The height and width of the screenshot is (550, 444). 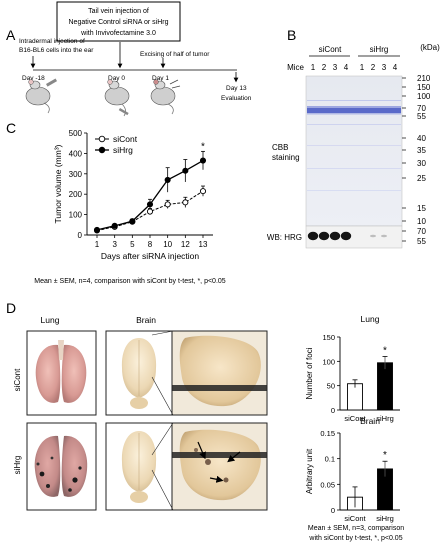 What do you see at coordinates (125, 139) in the screenshot?
I see `legend-label: siCont` at bounding box center [125, 139].